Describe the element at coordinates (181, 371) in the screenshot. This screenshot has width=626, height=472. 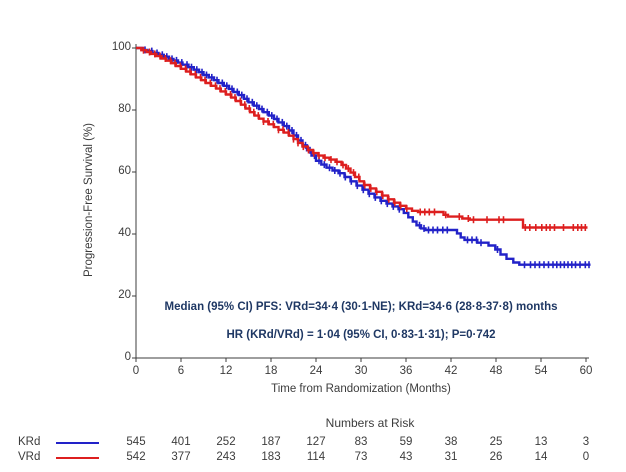
I see `x-tick-label: 6` at that location.